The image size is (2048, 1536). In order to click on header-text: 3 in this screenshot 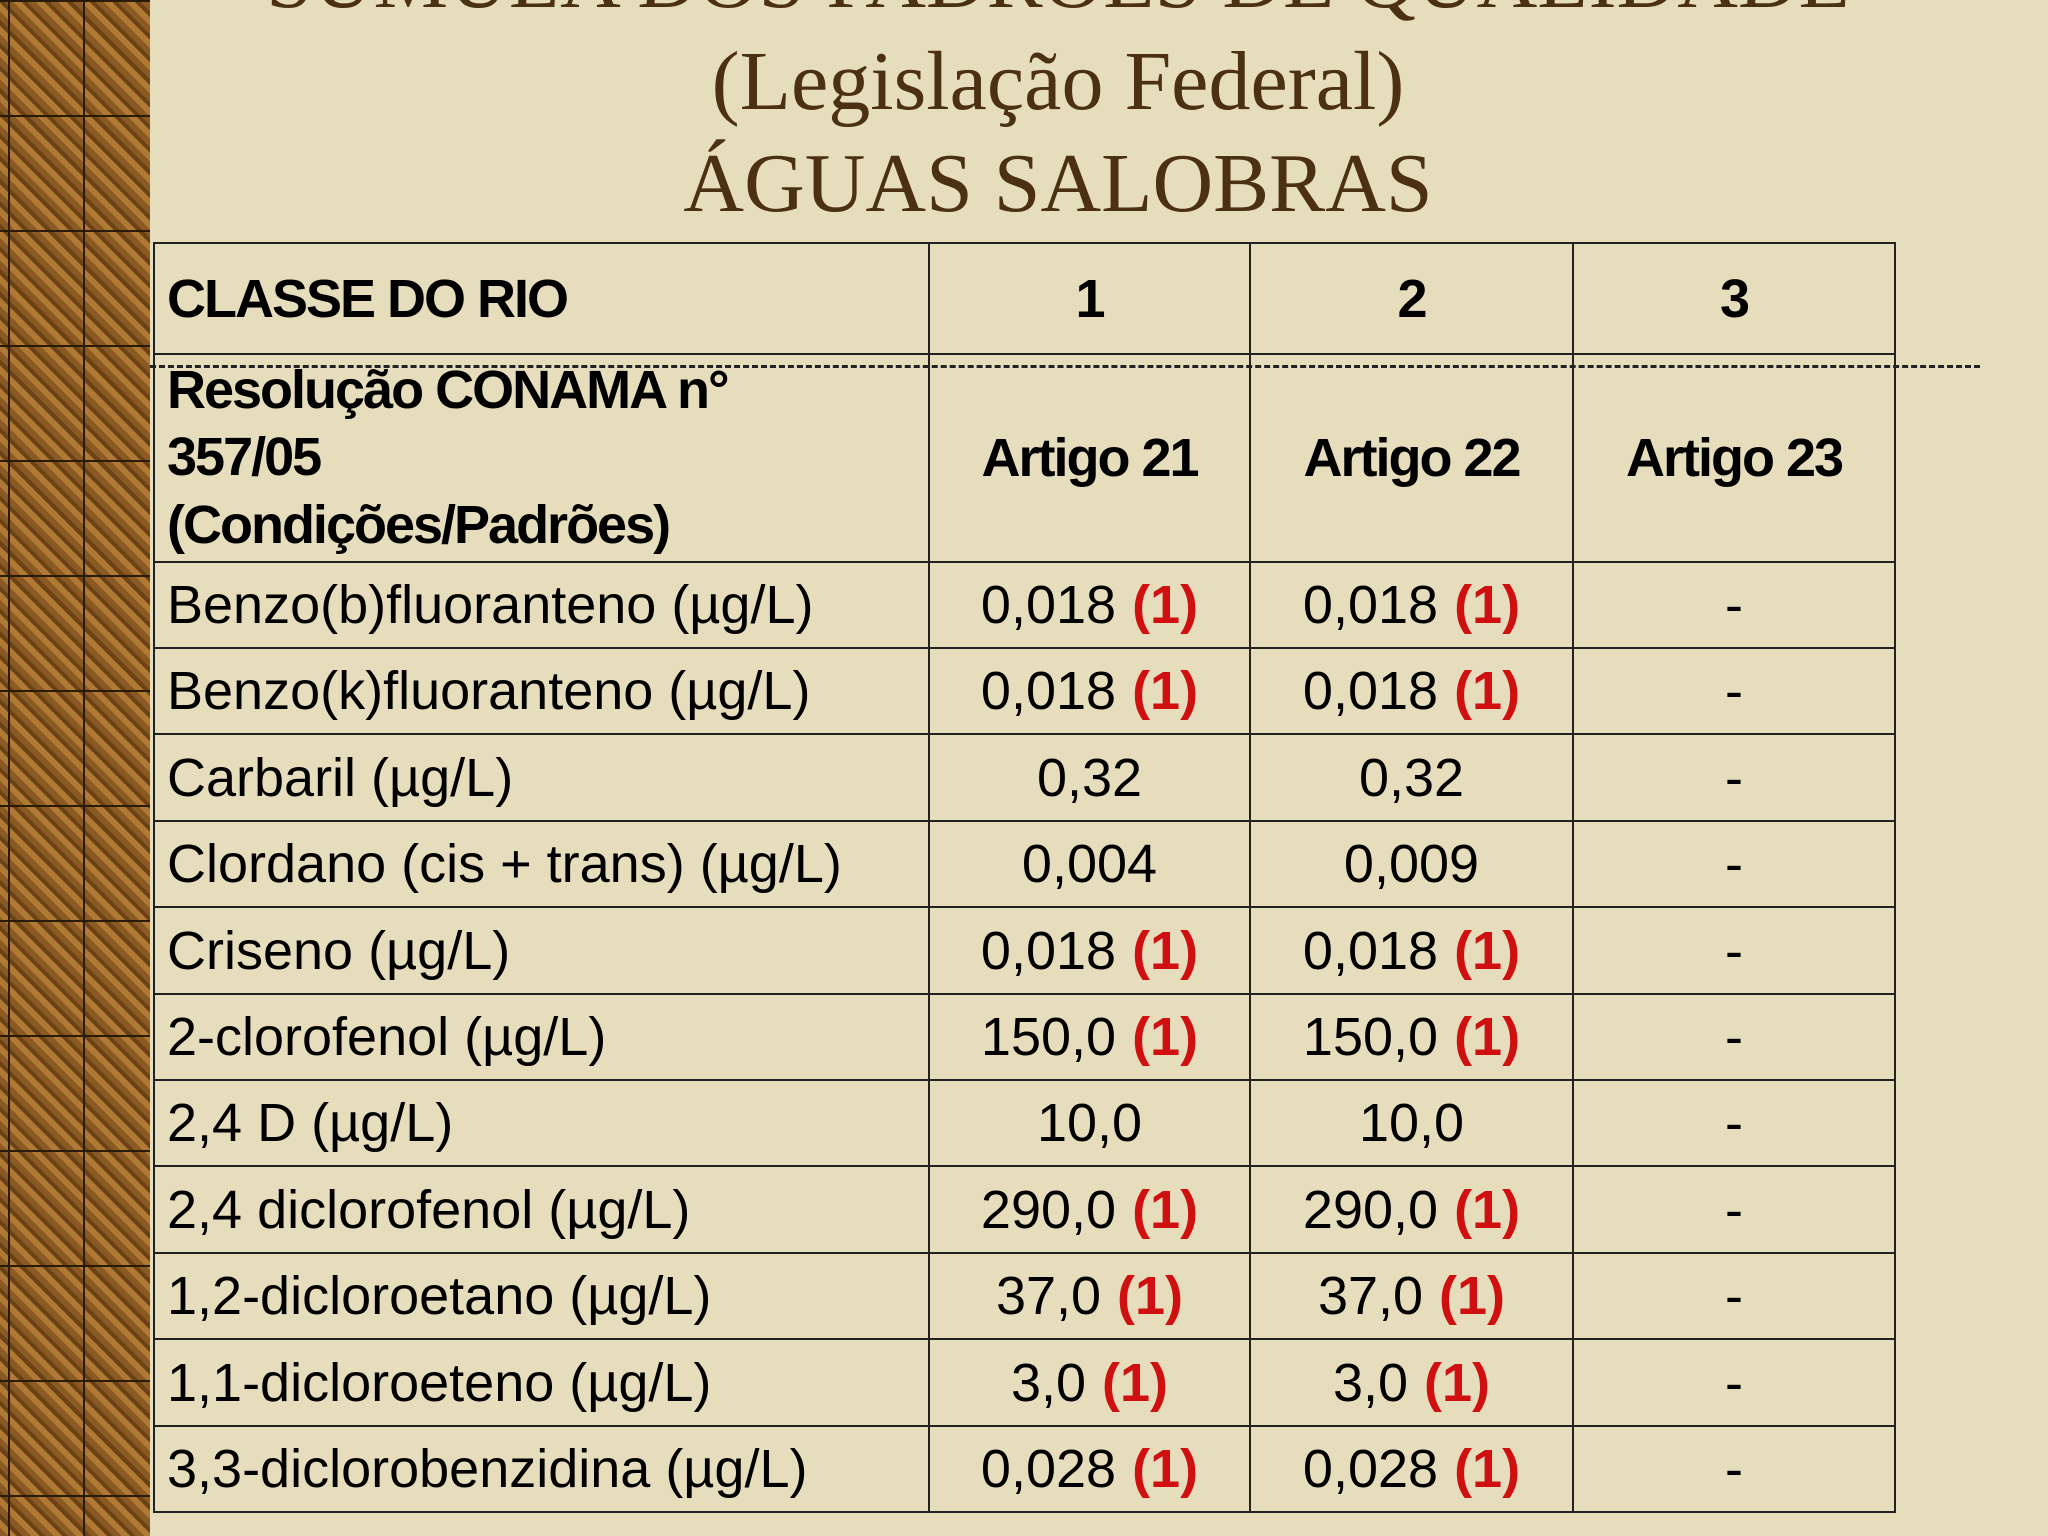, I will do `click(1734, 298)`.